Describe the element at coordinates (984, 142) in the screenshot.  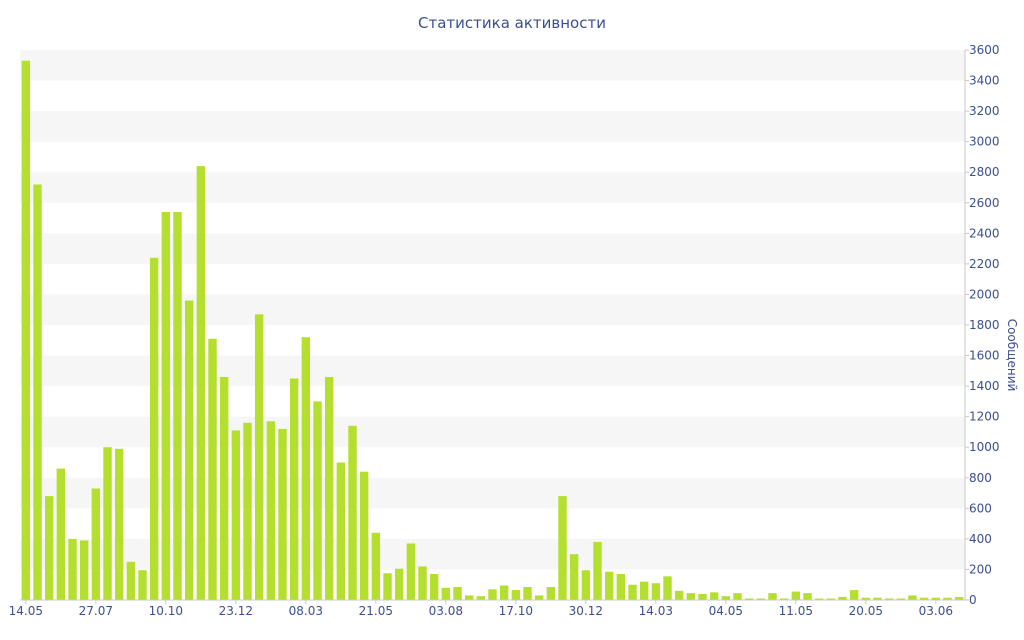
I see `y-tick-label: 3000` at that location.